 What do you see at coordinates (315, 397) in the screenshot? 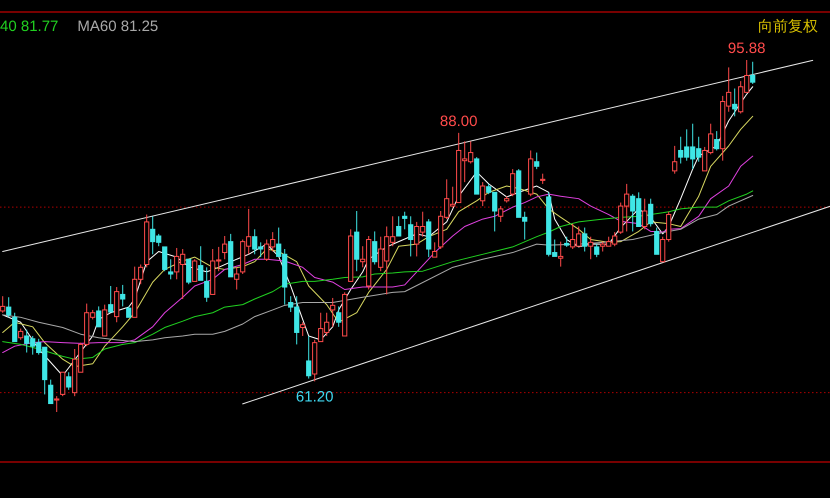
I see `annotation: 61.20` at bounding box center [315, 397].